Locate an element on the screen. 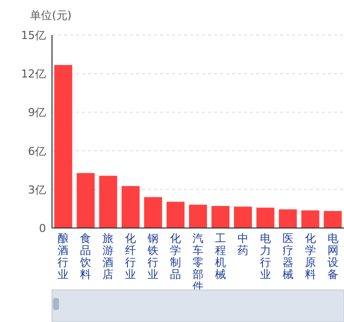  y-tick-label: 3亿 is located at coordinates (37, 189).